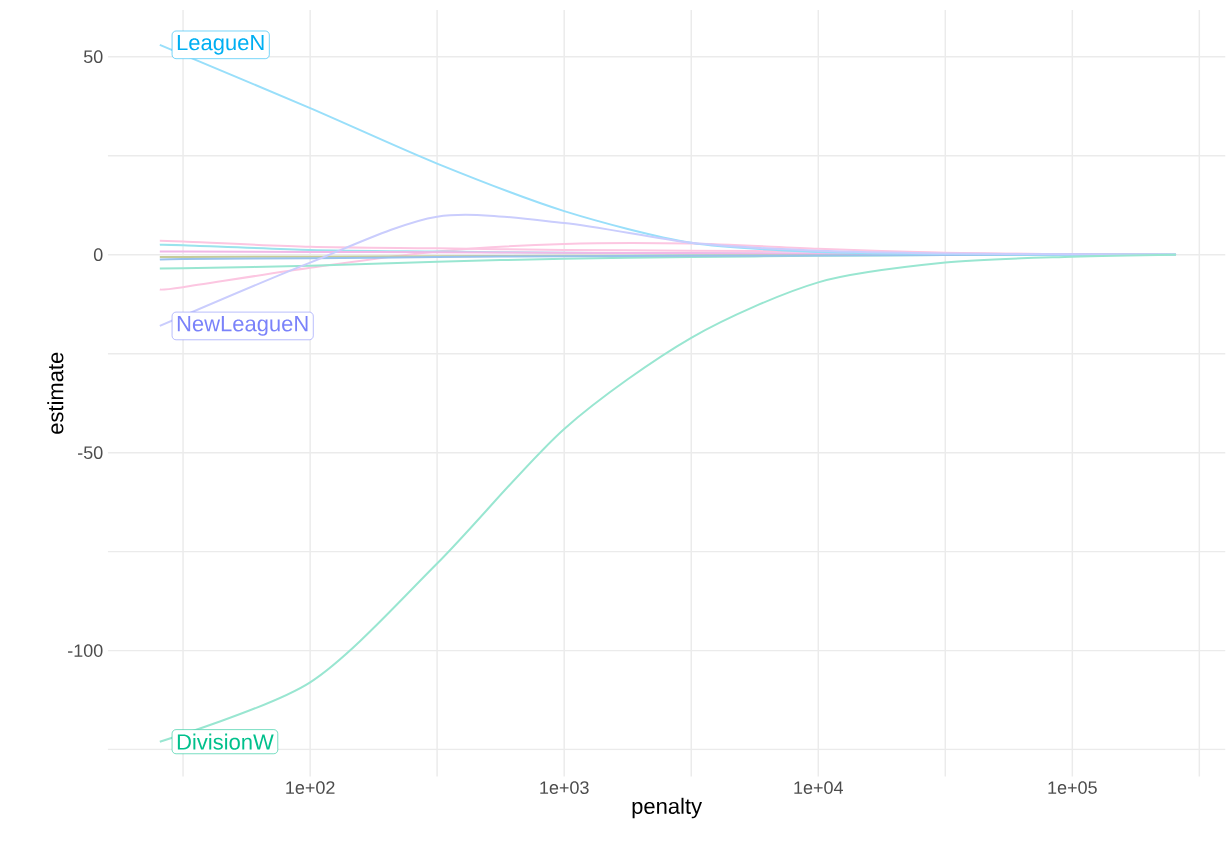 The width and height of the screenshot is (1226, 844). Describe the element at coordinates (55, 393) in the screenshot. I see `y-axis-title: estimate` at that location.